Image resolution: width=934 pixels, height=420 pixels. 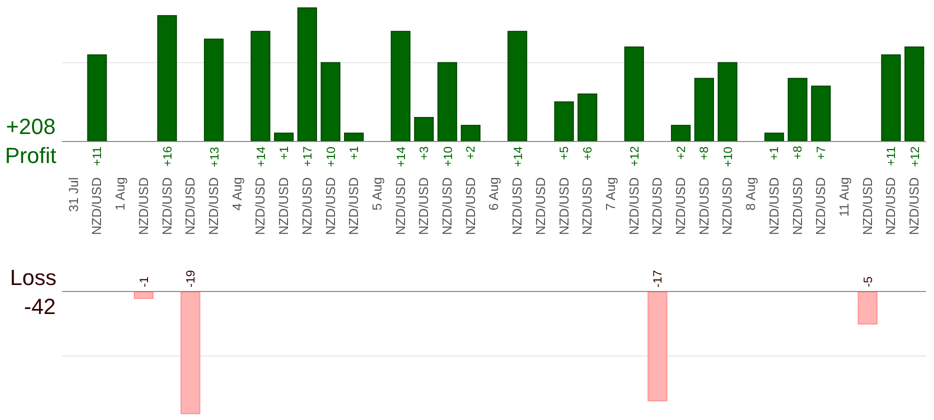 I want to click on data-label: +3, so click(x=423, y=153).